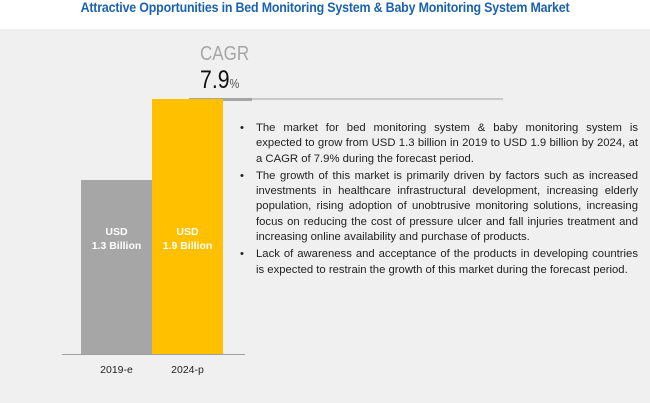 The image size is (650, 403). Describe the element at coordinates (346, 99) in the screenshot. I see `cagr-divider` at that location.